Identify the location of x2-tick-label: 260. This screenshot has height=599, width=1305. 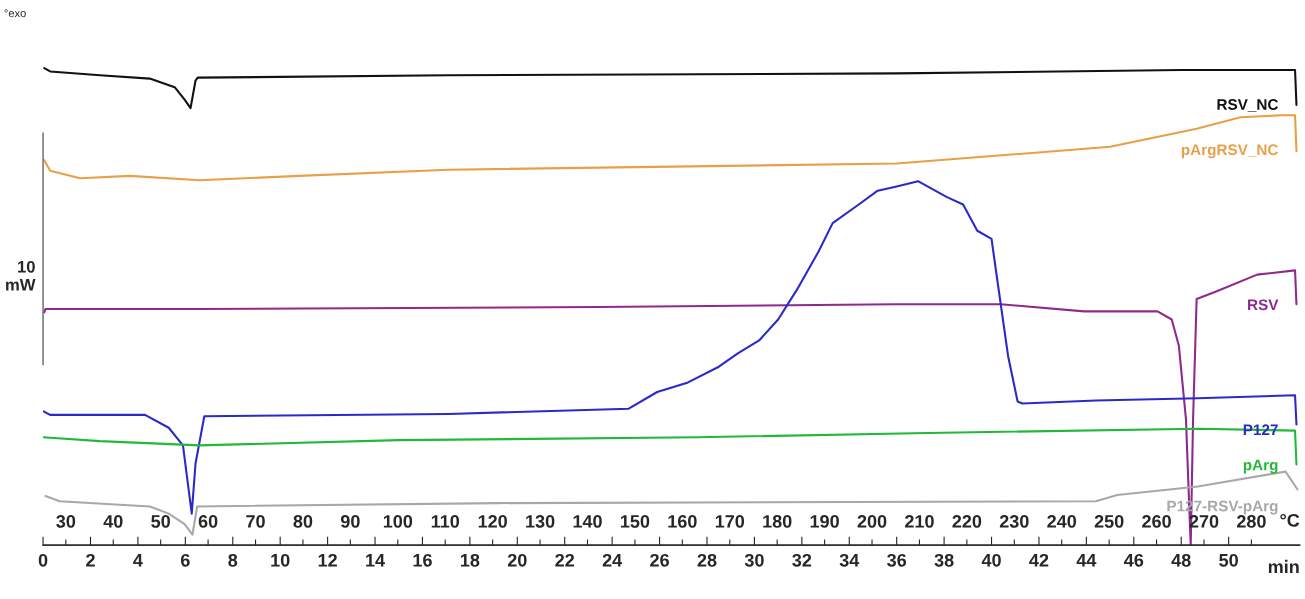
(1156, 521).